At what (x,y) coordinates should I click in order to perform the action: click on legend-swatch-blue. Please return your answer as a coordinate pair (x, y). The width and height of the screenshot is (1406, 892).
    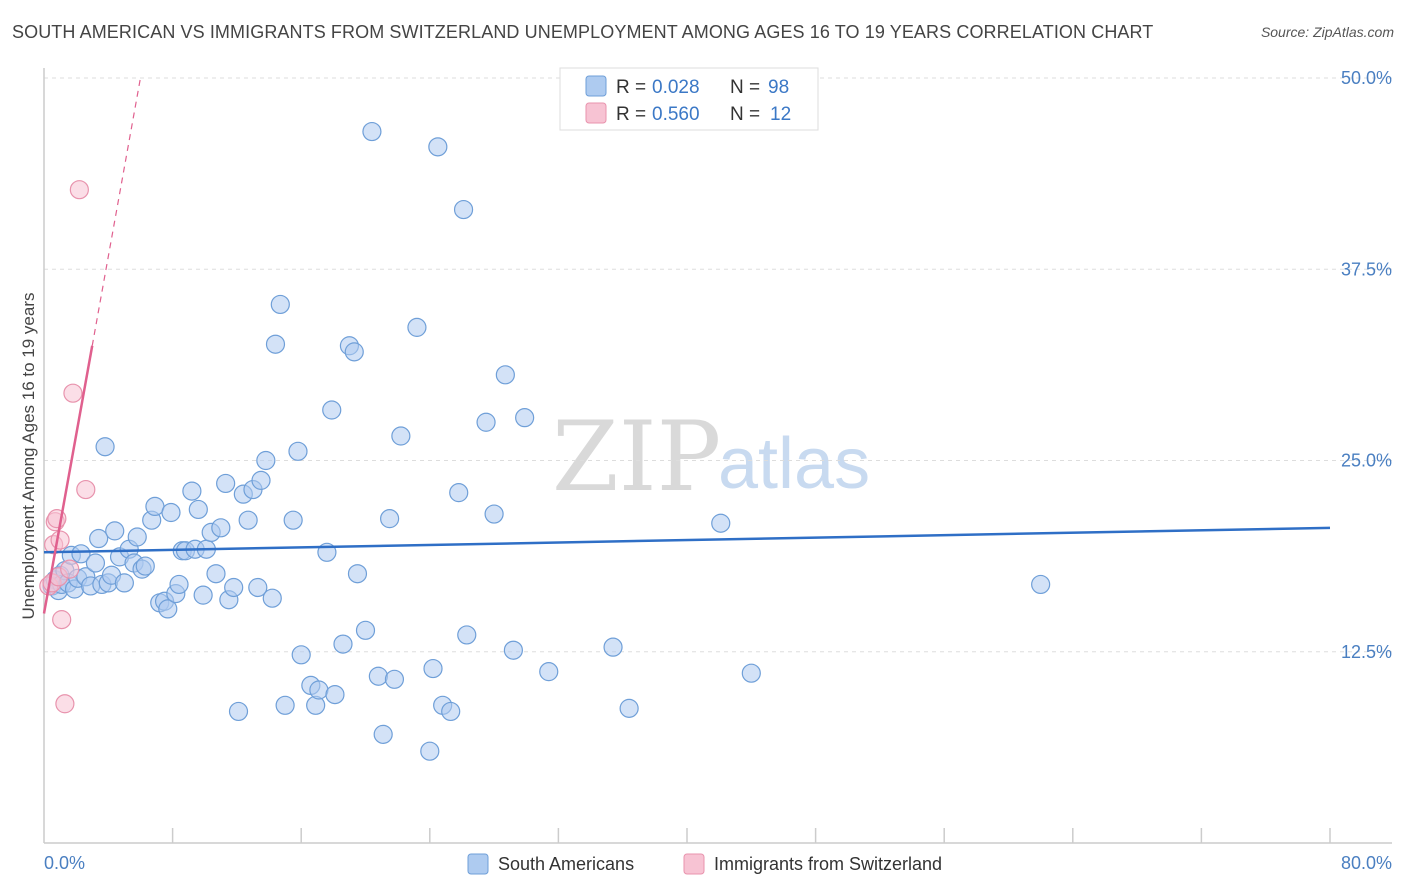
    Looking at the image, I should click on (596, 86).